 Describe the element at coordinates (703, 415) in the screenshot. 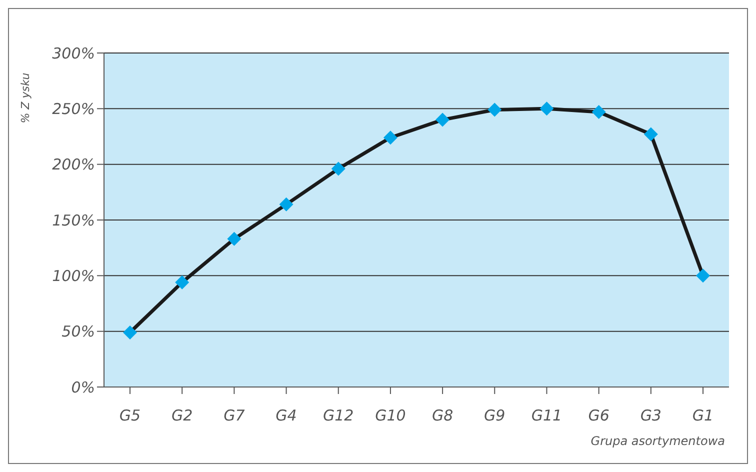

I see `x-tick-label: G1` at that location.